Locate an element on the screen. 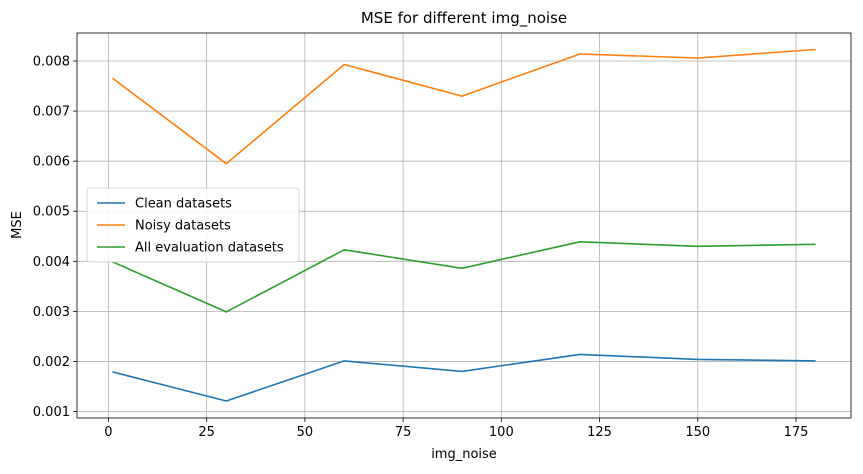  y-tick-label: 0.004 is located at coordinates (51, 262).